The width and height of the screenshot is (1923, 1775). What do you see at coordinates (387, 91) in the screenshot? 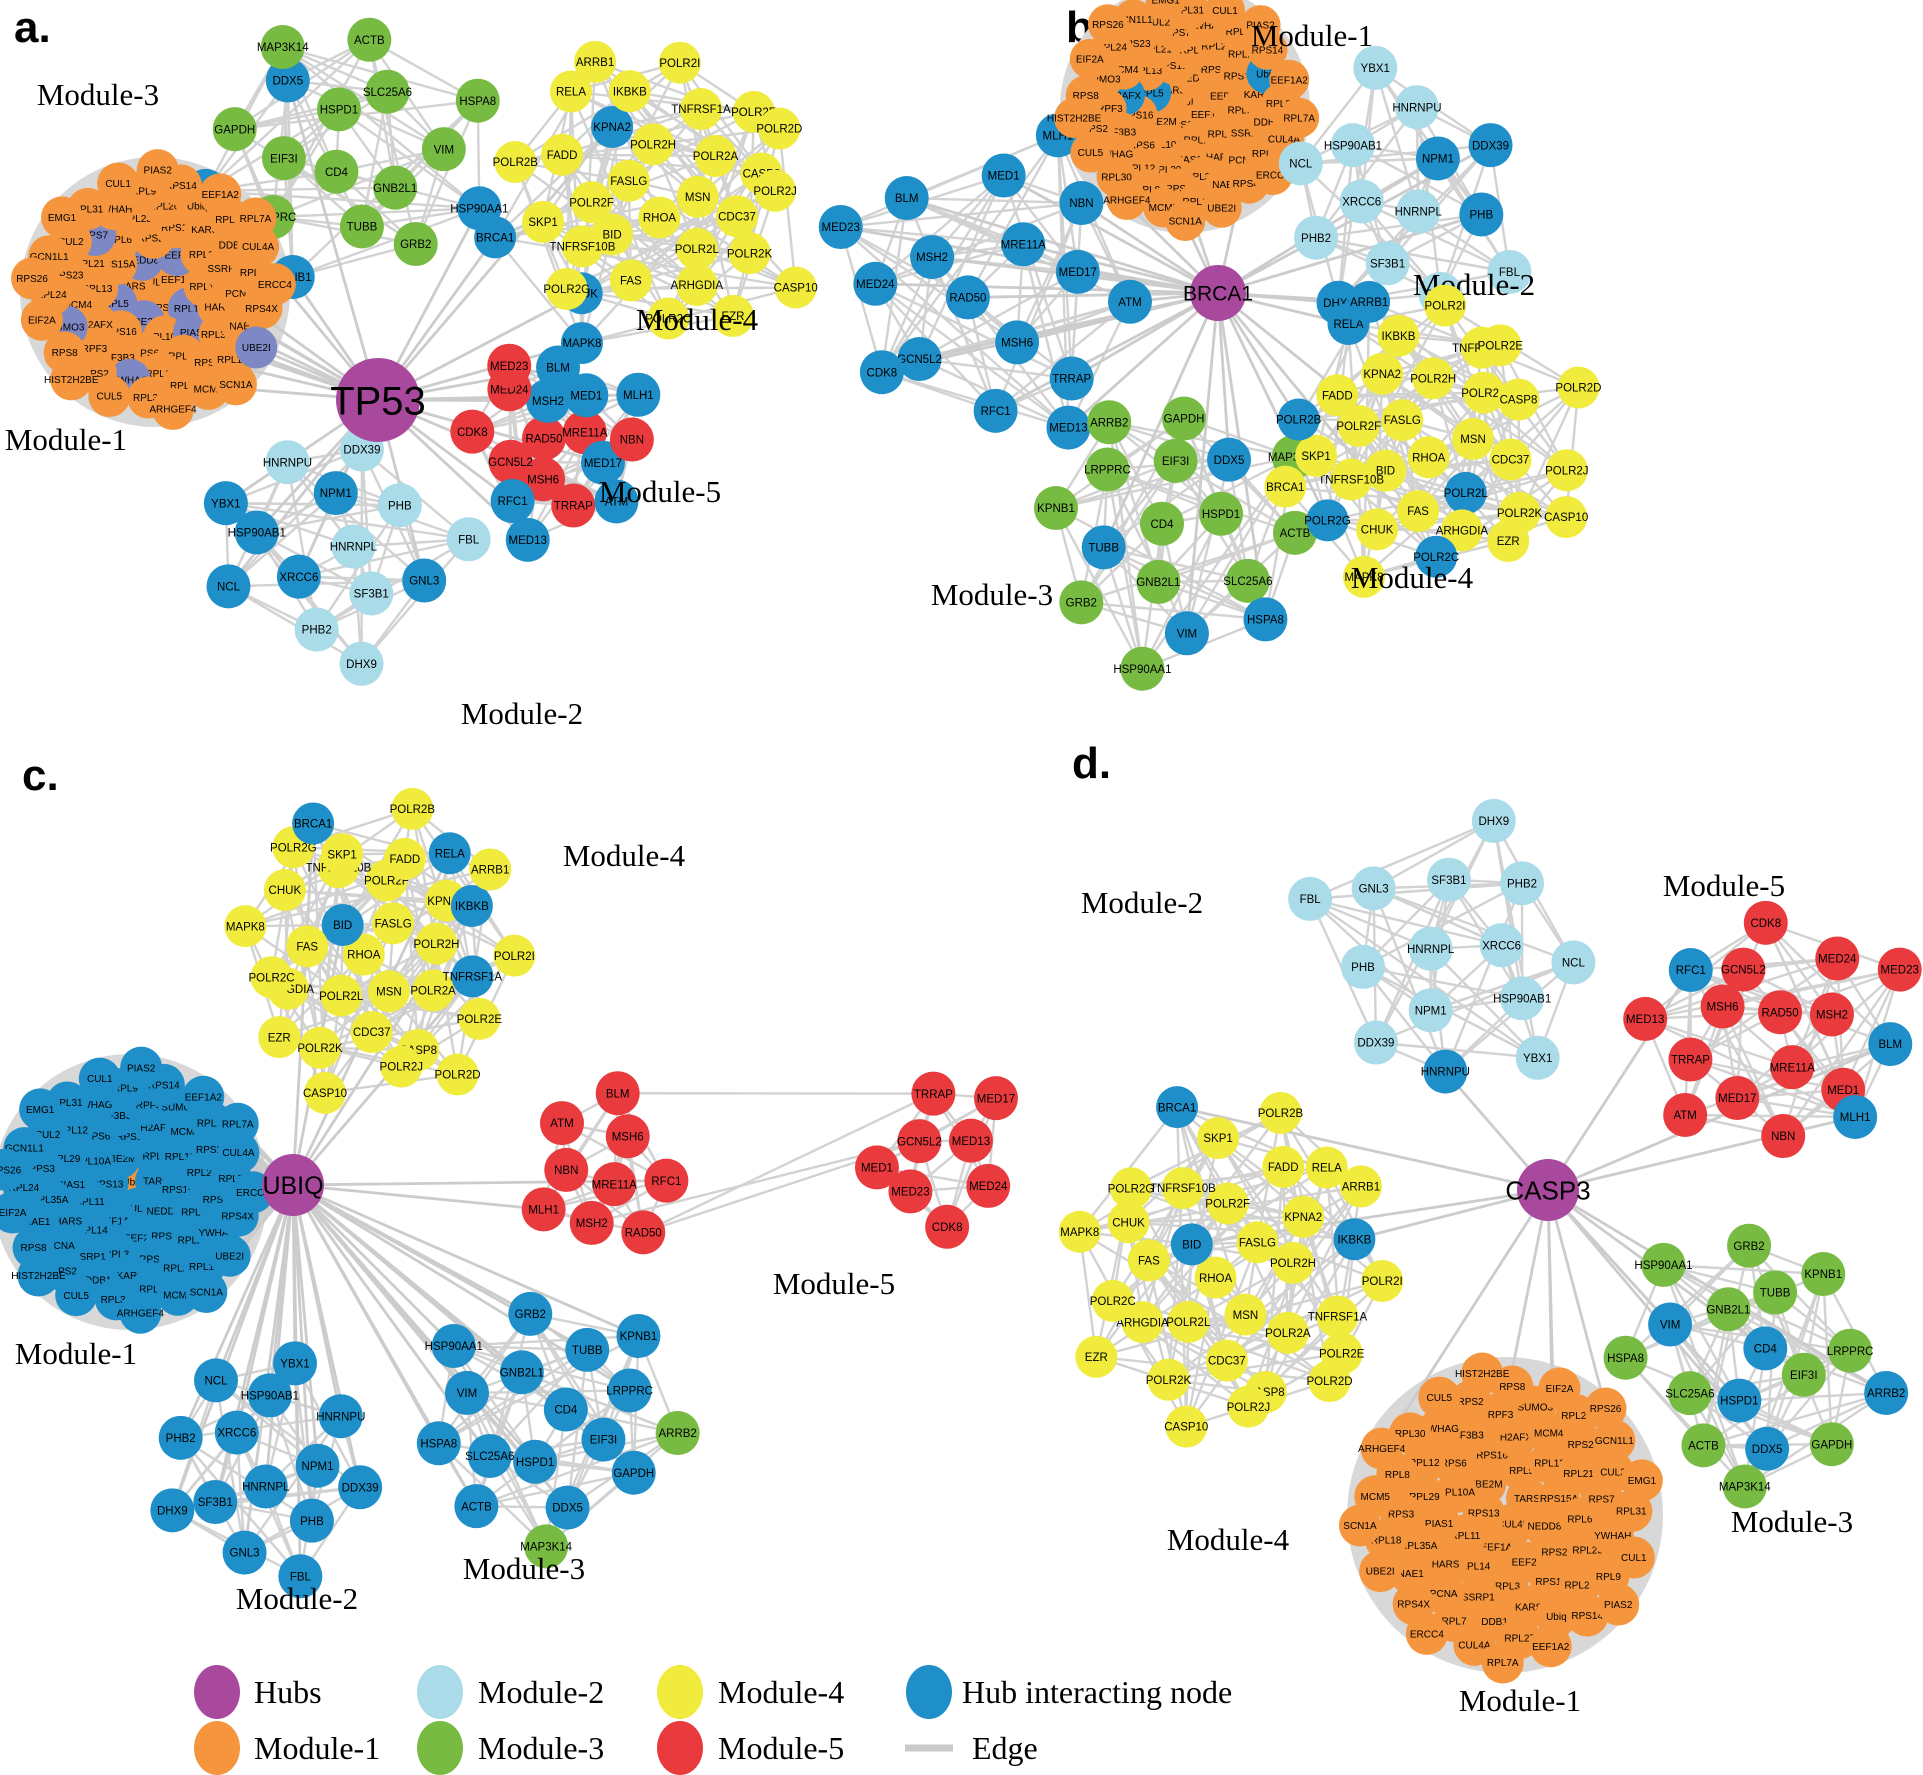
I see `node-circle-SLC25A6` at bounding box center [387, 91].